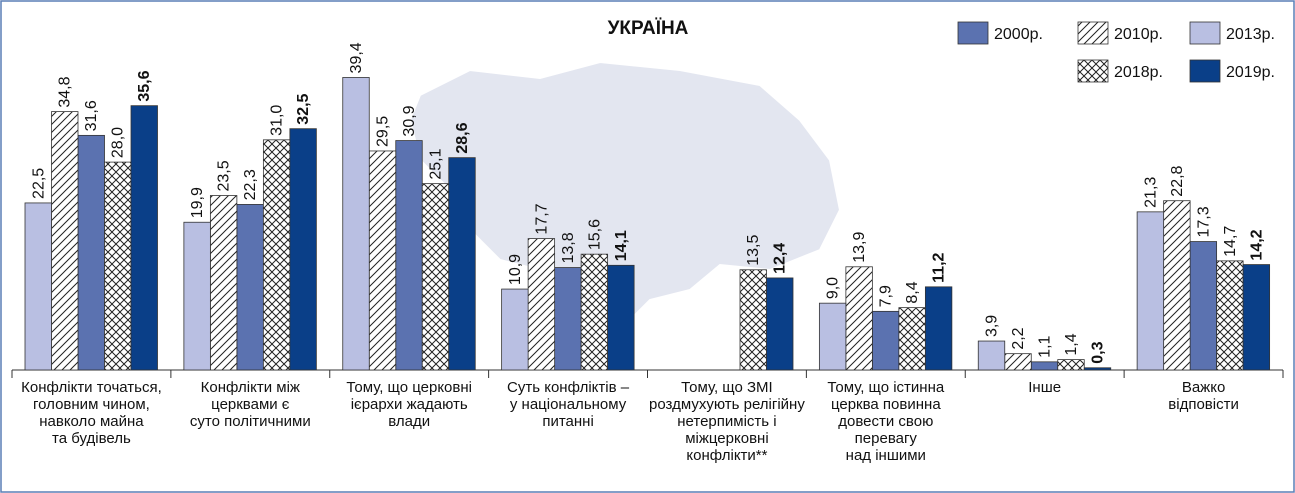 This screenshot has height=493, width=1295. I want to click on x-tick-label-line: Суть конфліктів –, so click(568, 387).